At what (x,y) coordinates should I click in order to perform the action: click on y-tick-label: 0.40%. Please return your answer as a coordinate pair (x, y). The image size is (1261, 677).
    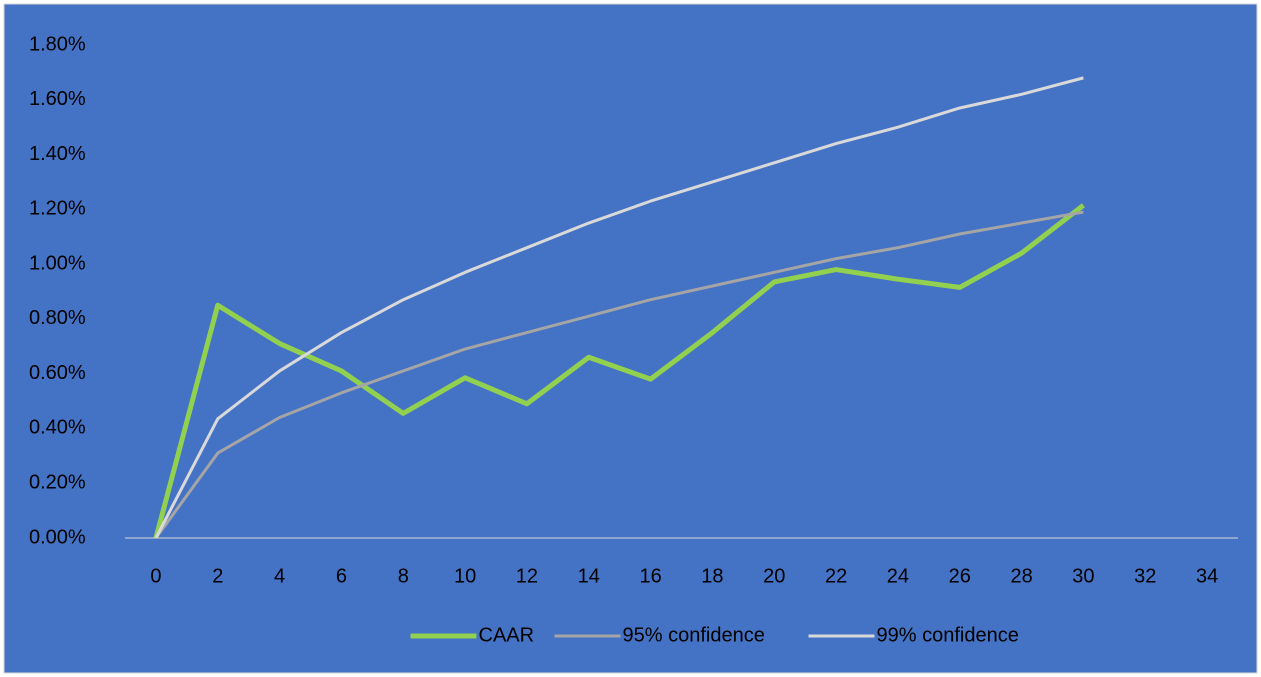
    Looking at the image, I should click on (57, 428).